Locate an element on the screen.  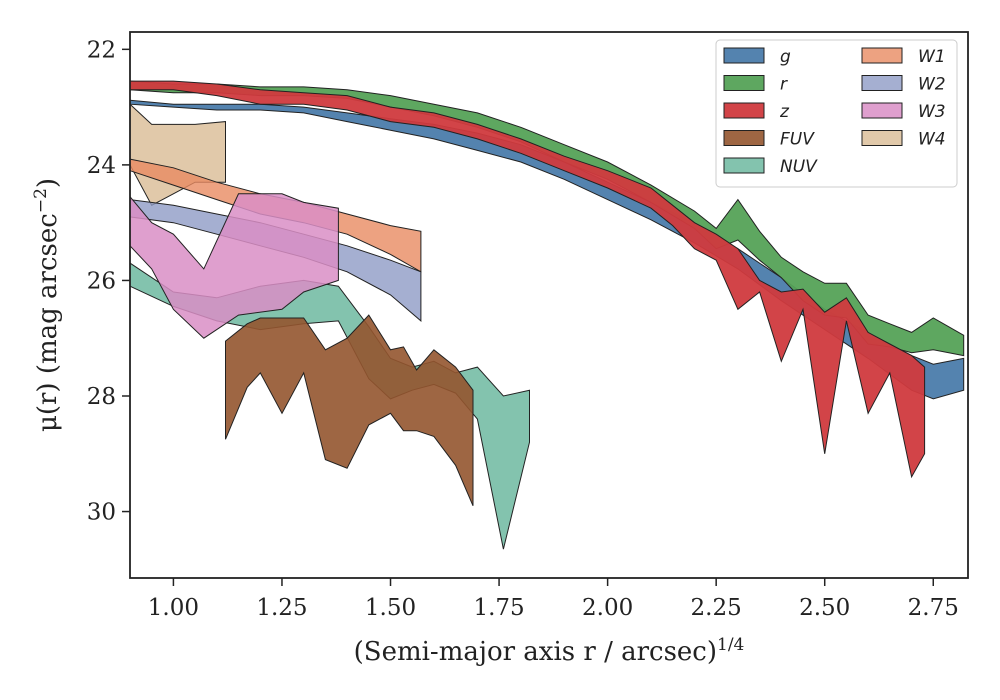
legend-label-w4: W4 is located at coordinates (932, 140).